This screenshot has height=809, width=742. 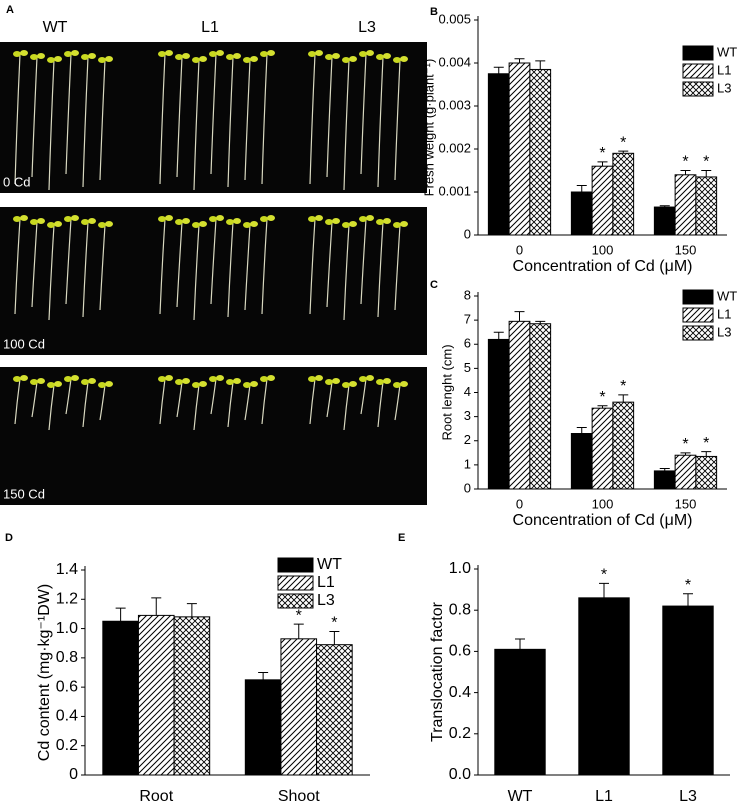 I want to click on x-tick-label: Shoot, so click(x=299, y=796).